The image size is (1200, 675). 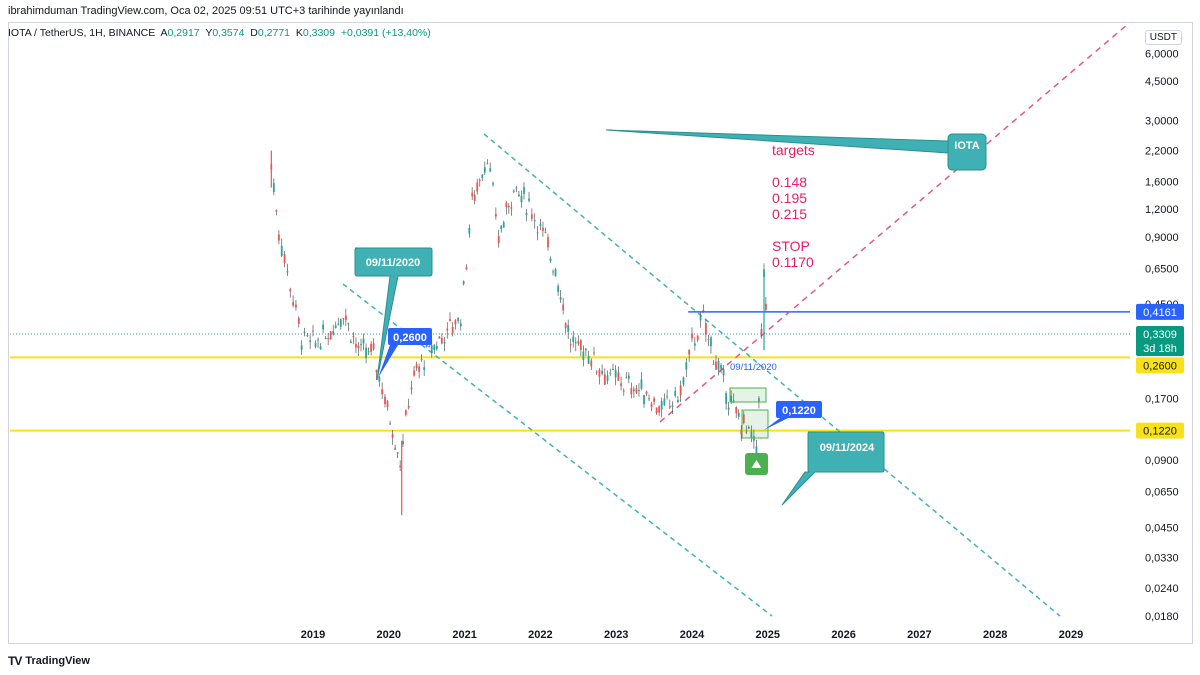 What do you see at coordinates (1162, 122) in the screenshot?
I see `y-tick-label: 3,0000` at bounding box center [1162, 122].